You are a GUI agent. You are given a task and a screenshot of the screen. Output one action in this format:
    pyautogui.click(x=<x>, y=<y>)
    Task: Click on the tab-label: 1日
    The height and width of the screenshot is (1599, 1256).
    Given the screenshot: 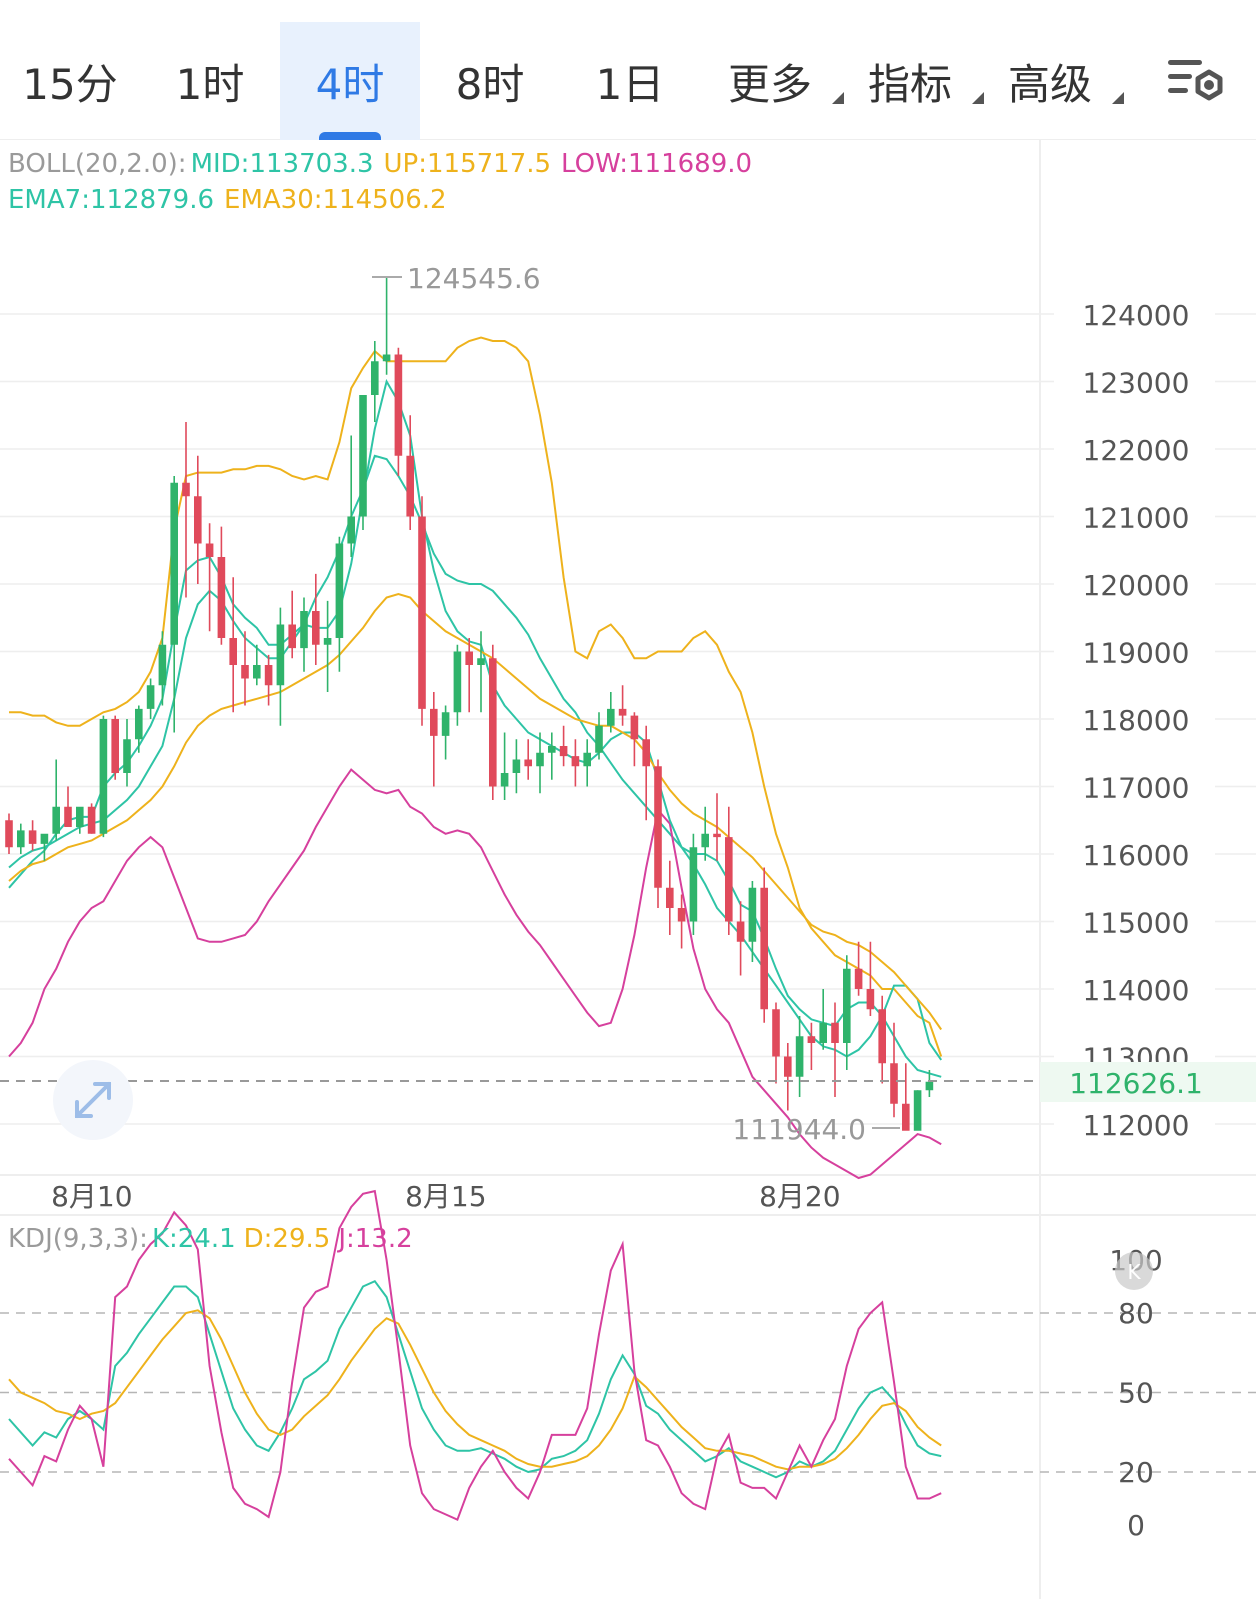 What is the action you would take?
    pyautogui.click(x=630, y=84)
    